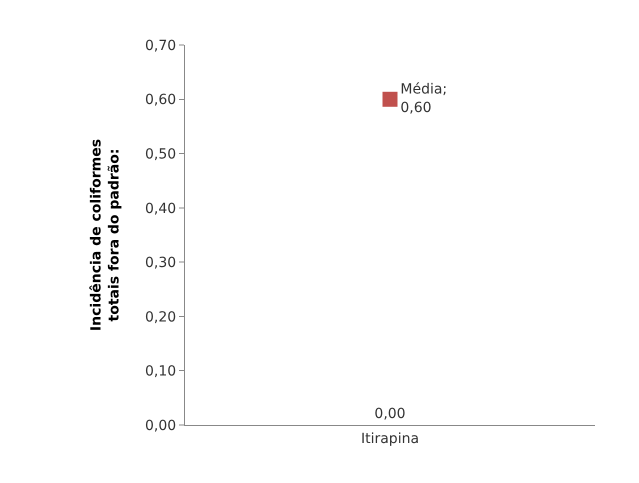 This screenshot has width=639, height=483. What do you see at coordinates (160, 208) in the screenshot?
I see `y-tick-label: 0,40` at bounding box center [160, 208].